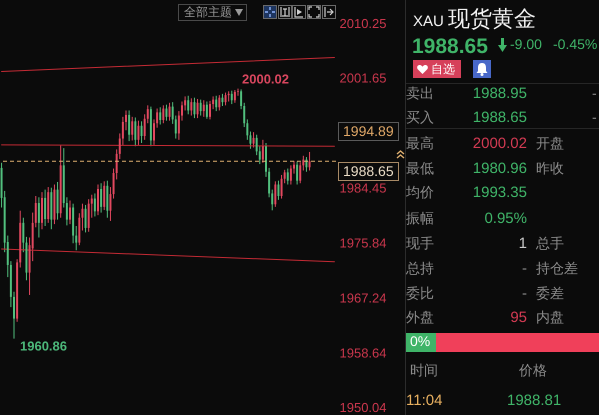 This screenshot has height=415, width=599. Describe the element at coordinates (265, 79) in the screenshot. I see `annotation: 2000.02` at that location.